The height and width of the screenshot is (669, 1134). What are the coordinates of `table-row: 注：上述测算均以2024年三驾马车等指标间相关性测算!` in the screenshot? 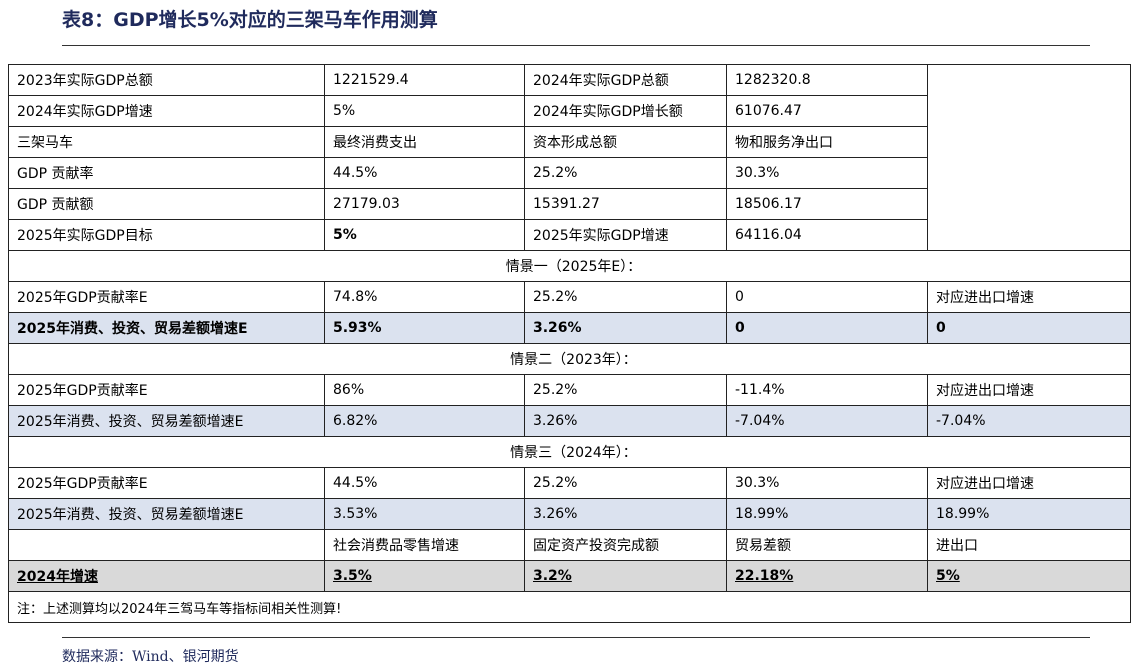 It's located at (569, 607).